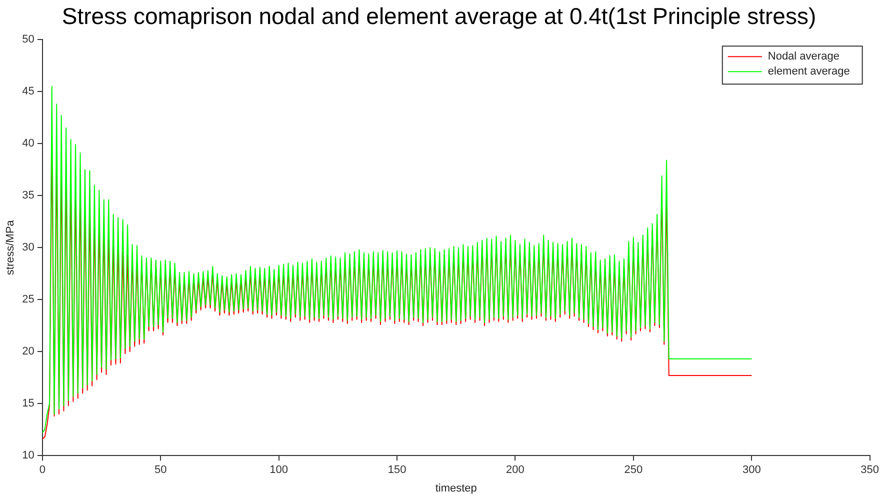 The height and width of the screenshot is (497, 882). What do you see at coordinates (809, 72) in the screenshot?
I see `legend-label: element average` at bounding box center [809, 72].